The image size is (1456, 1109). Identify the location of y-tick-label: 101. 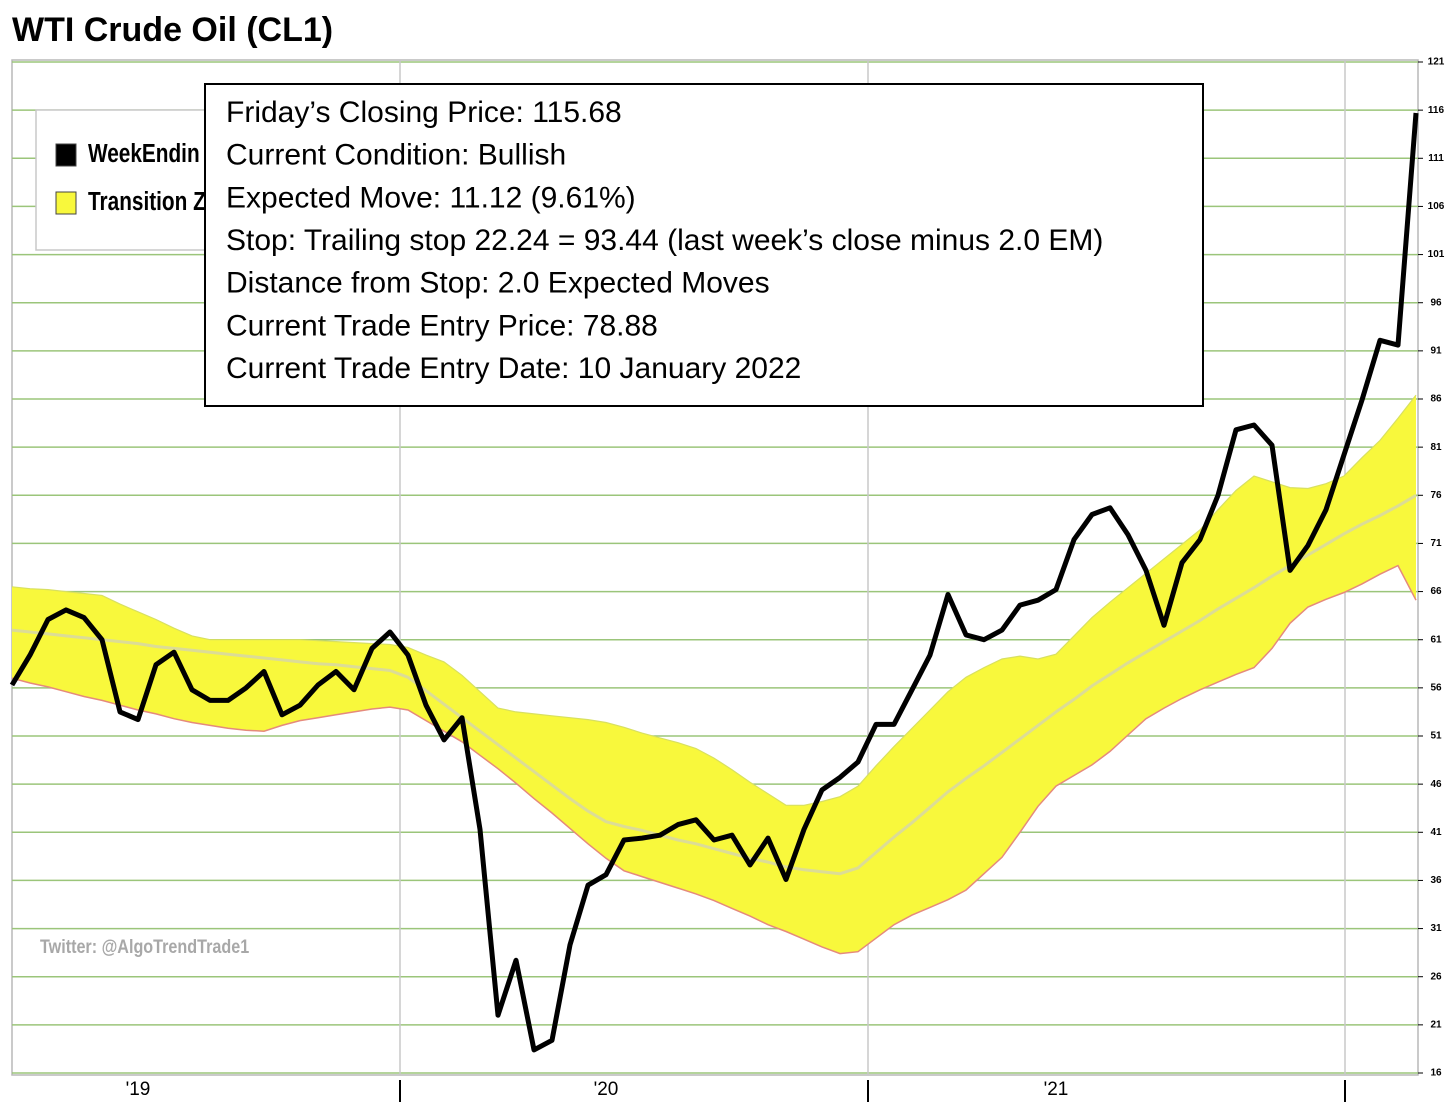
(1436, 254).